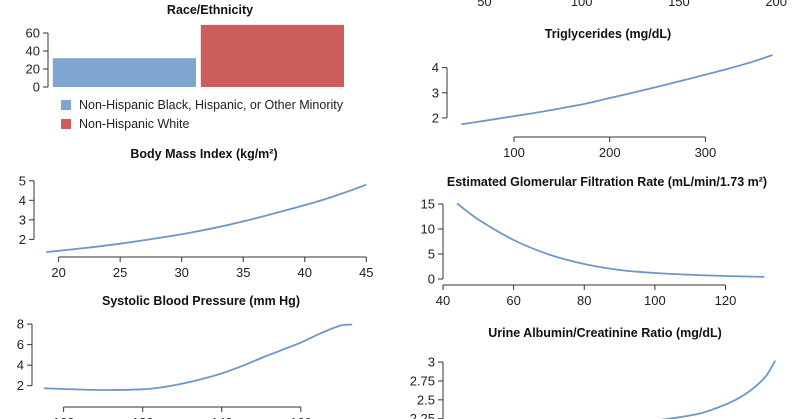  I want to click on bmi-series-line, so click(206, 218).